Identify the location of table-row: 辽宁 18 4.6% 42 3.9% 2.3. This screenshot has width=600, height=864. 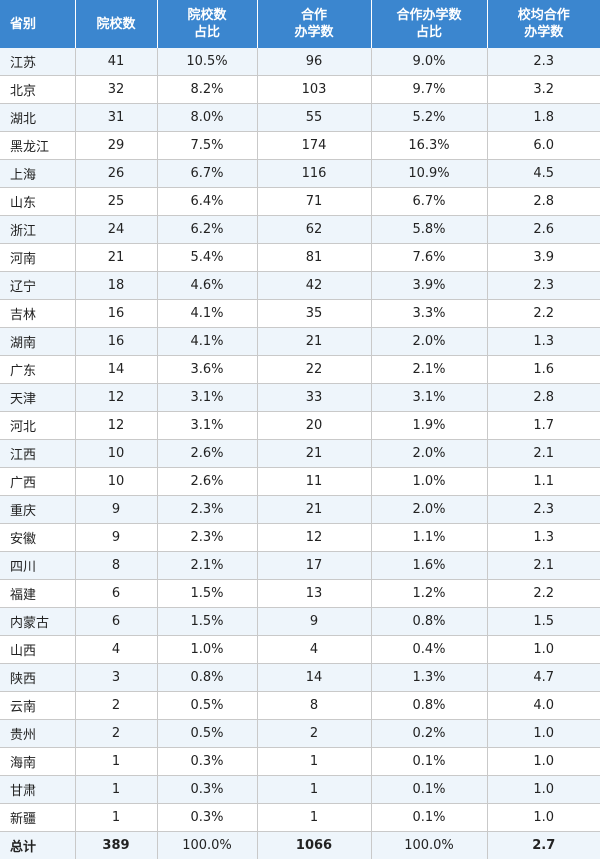
(300, 285).